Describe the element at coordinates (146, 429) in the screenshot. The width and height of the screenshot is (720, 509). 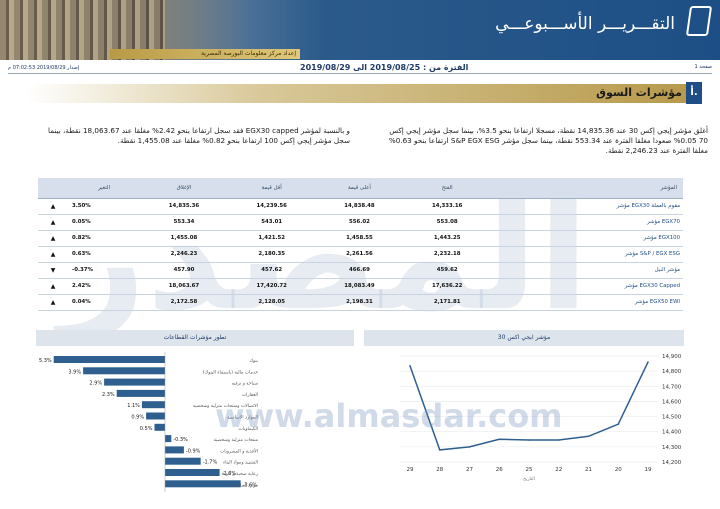
I see `sector-value-label: 0.5%` at that location.